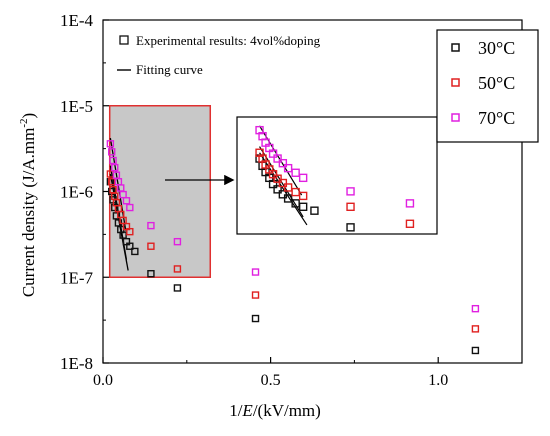  What do you see at coordinates (496, 83) in the screenshot?
I see `legend-label-50: 50°C` at bounding box center [496, 83].